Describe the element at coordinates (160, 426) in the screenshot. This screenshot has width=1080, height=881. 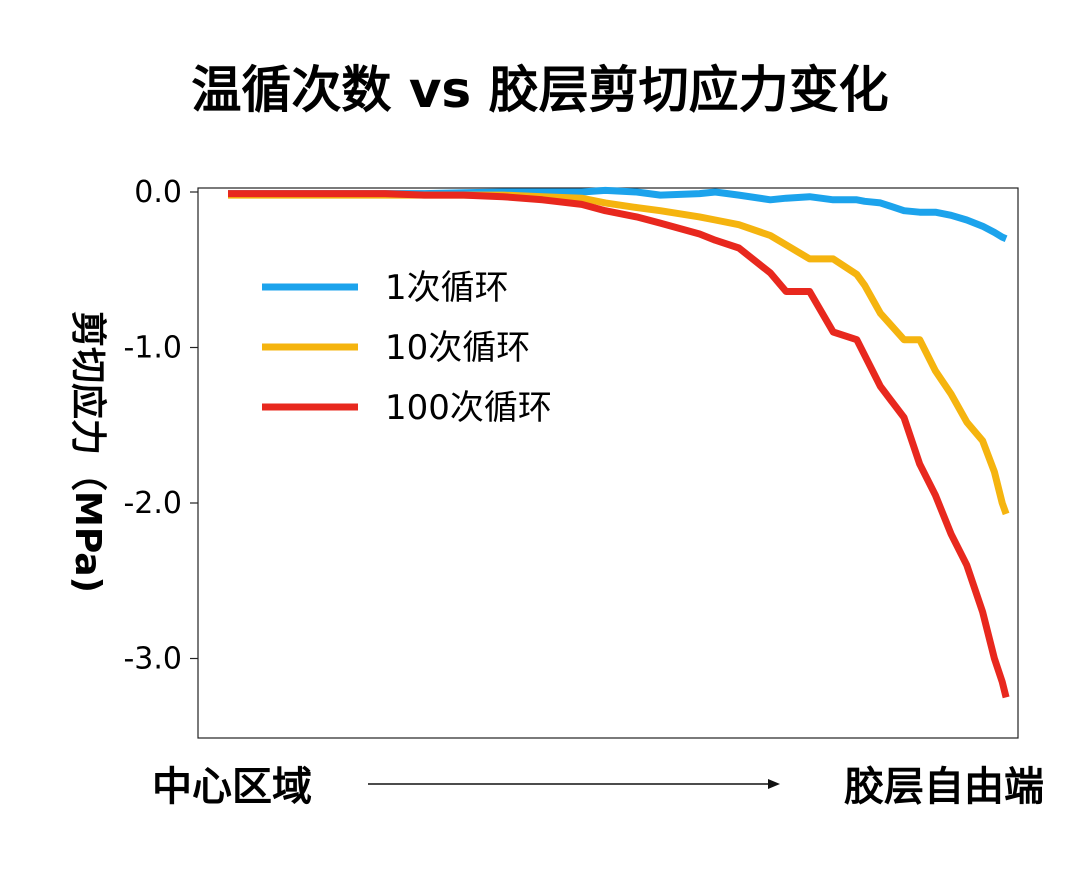
I see `y-axis-ticks: 0.0 -1.0 -2.0 -3.0` at that location.